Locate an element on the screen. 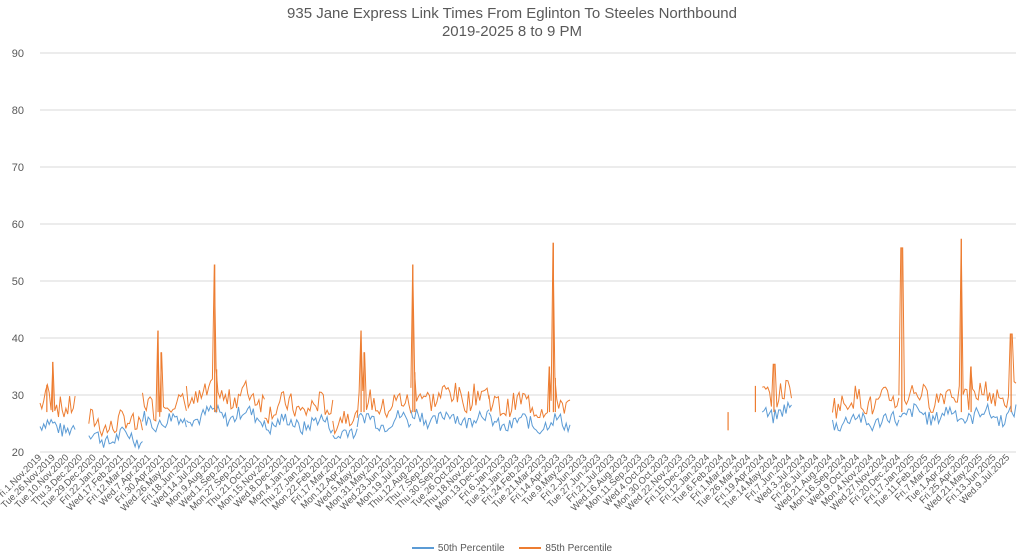 The height and width of the screenshot is (559, 1024). y-tick-label-90: 90 is located at coordinates (18, 54).